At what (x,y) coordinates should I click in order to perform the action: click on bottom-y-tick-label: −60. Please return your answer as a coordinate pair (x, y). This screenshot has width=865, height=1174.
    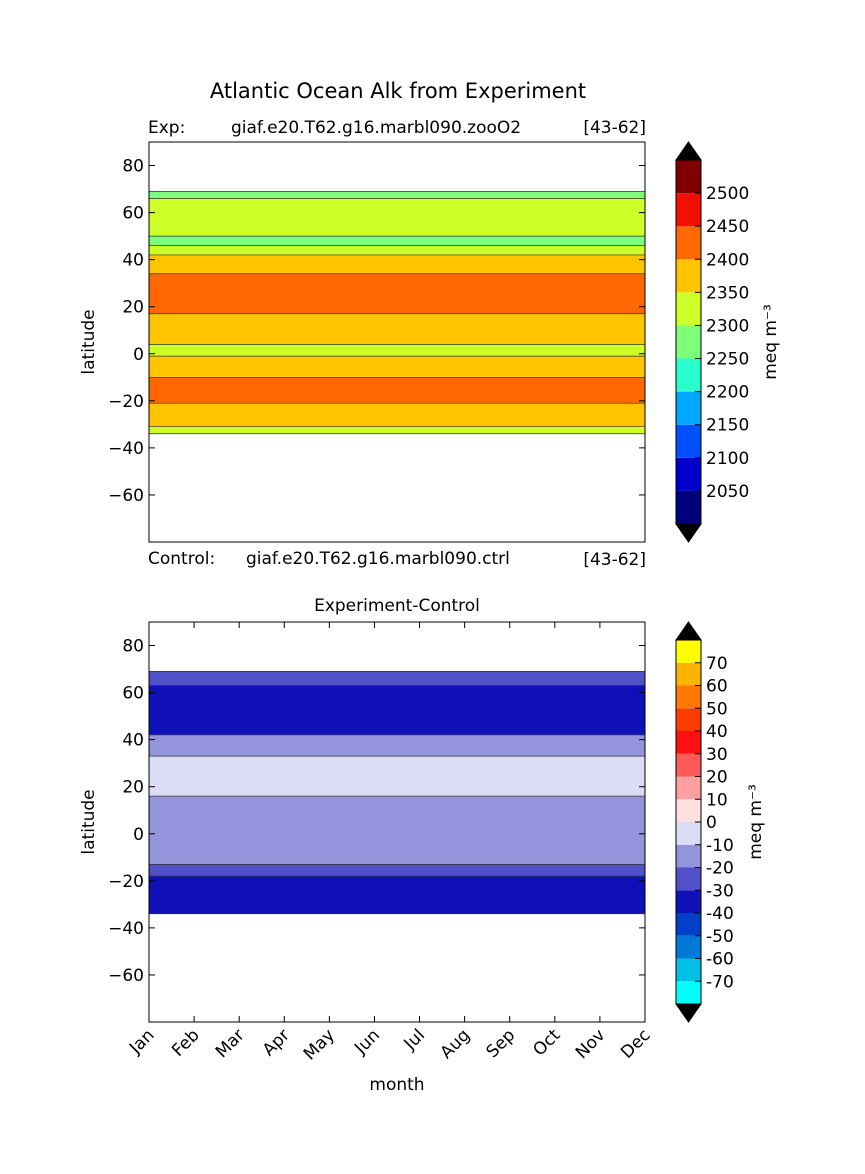
    Looking at the image, I should click on (126, 976).